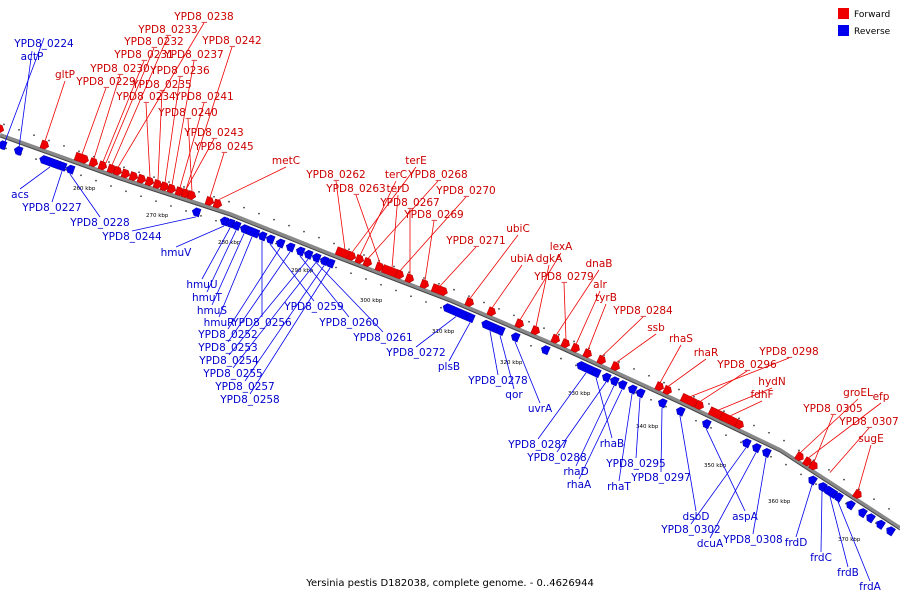 This screenshot has width=900, height=600. I want to click on forward-gene-label: rhaS, so click(681, 339).